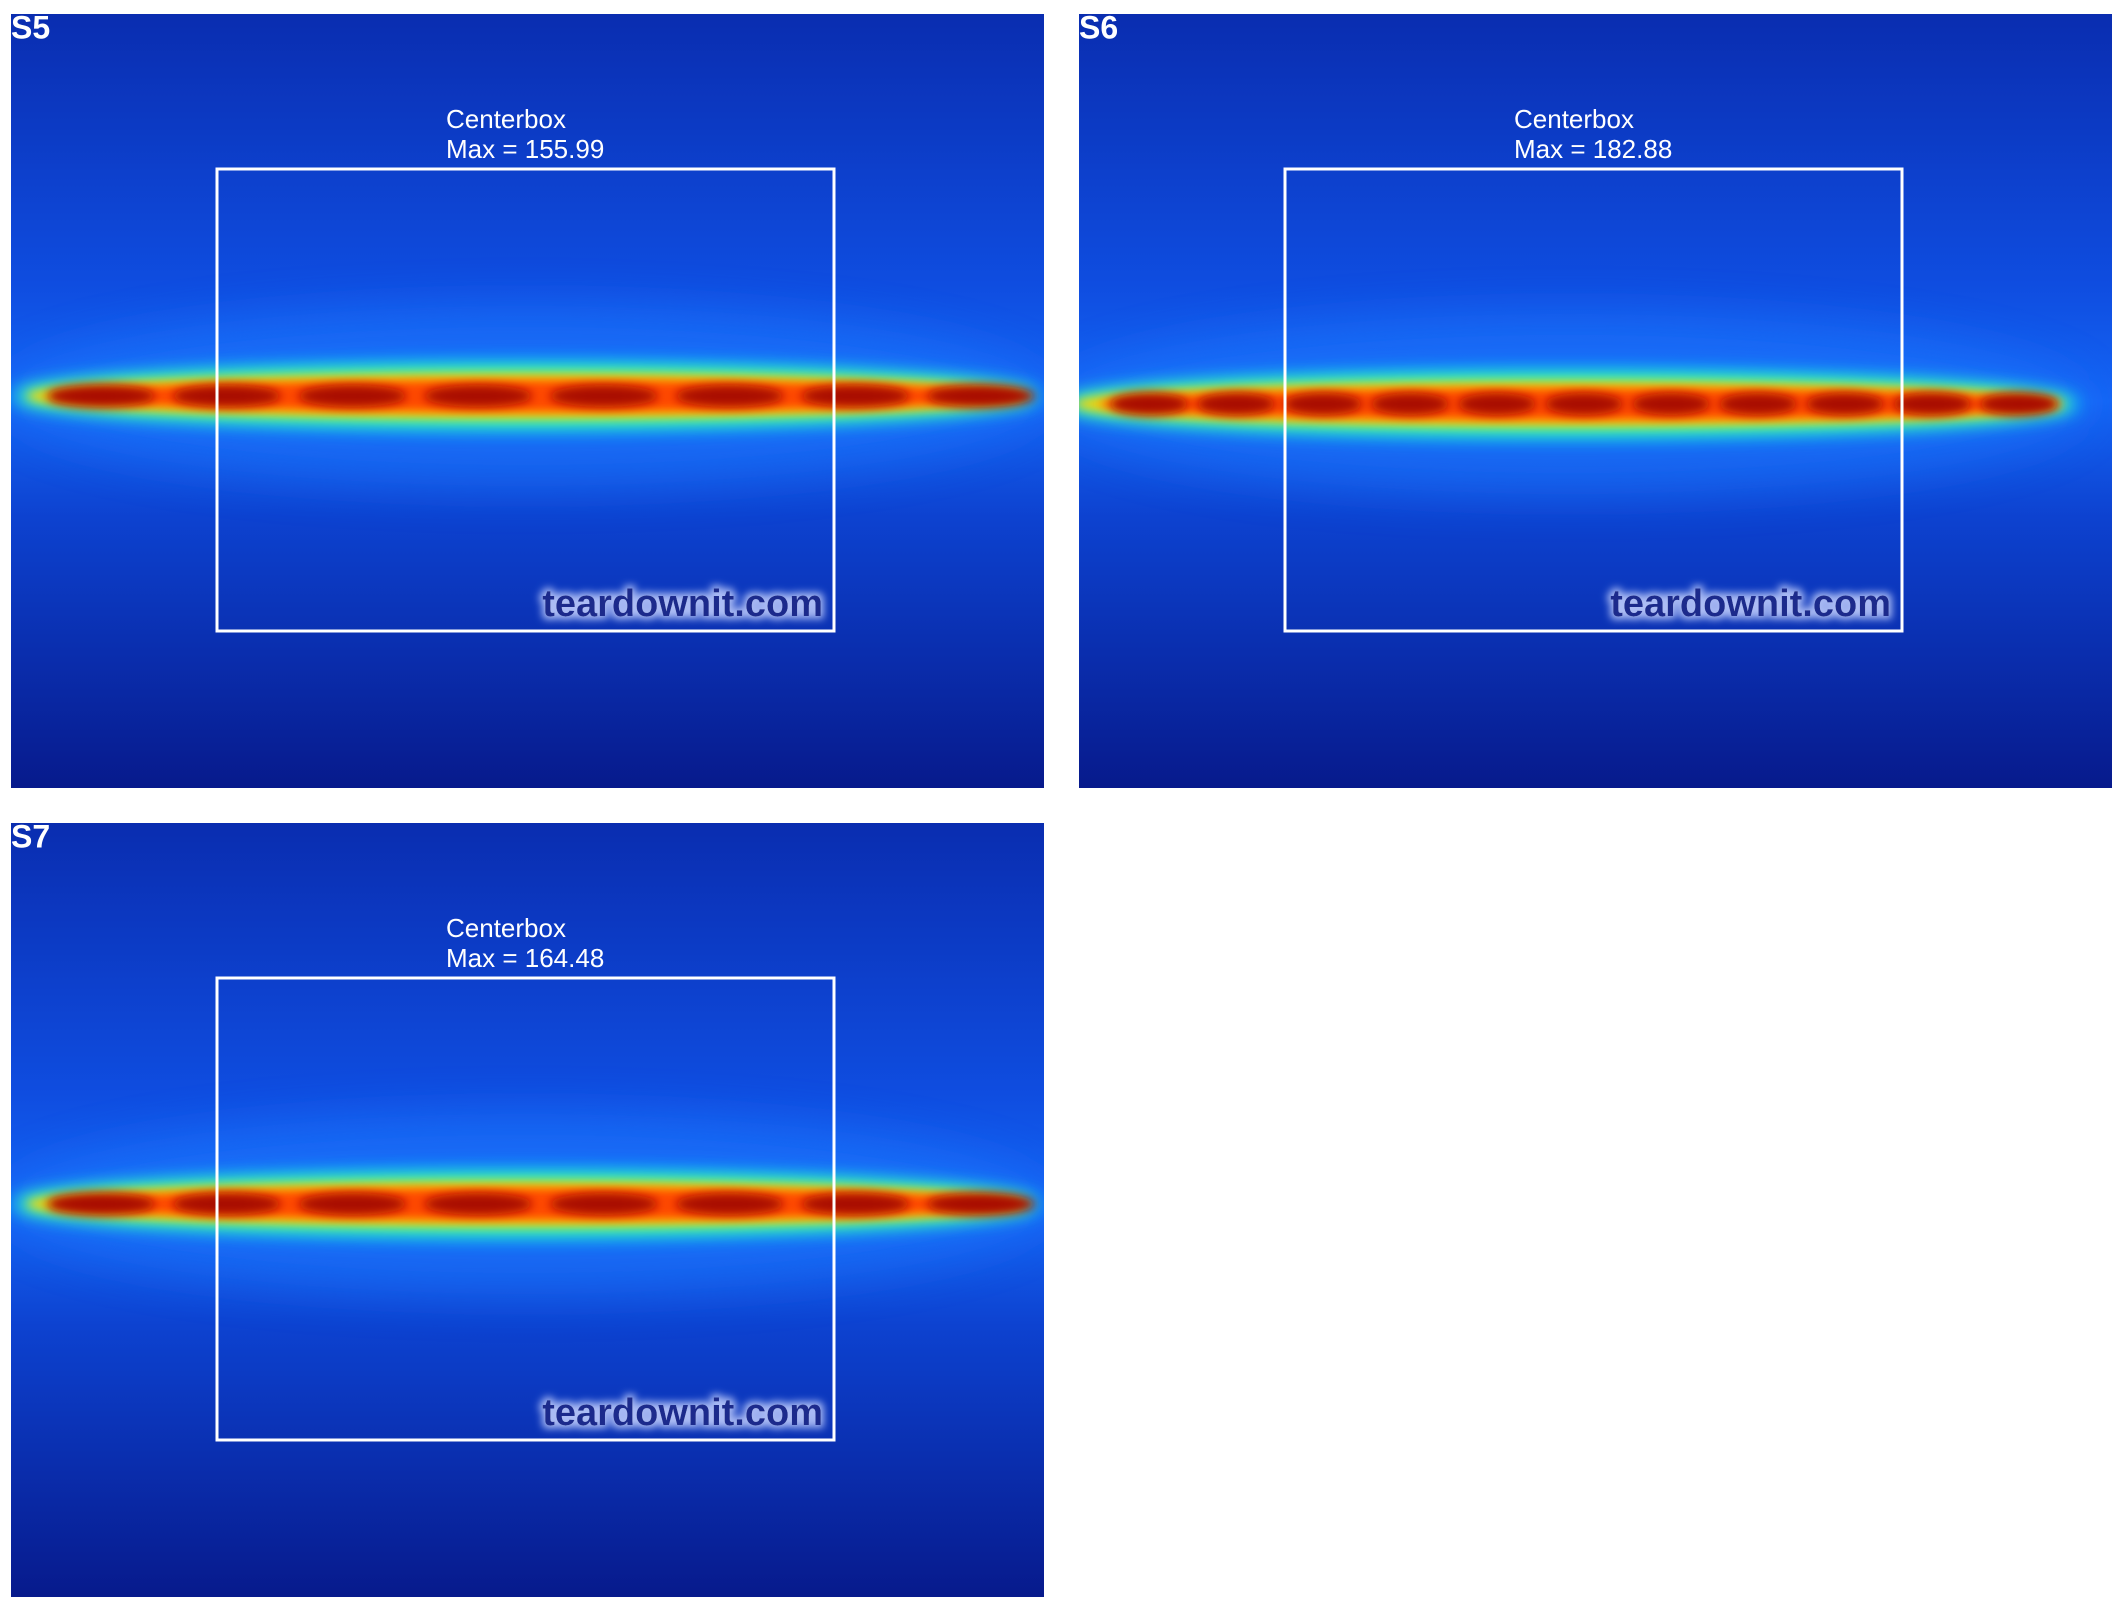 This screenshot has width=2126, height=1615. What do you see at coordinates (1098, 27) in the screenshot?
I see `panel-label: S6` at bounding box center [1098, 27].